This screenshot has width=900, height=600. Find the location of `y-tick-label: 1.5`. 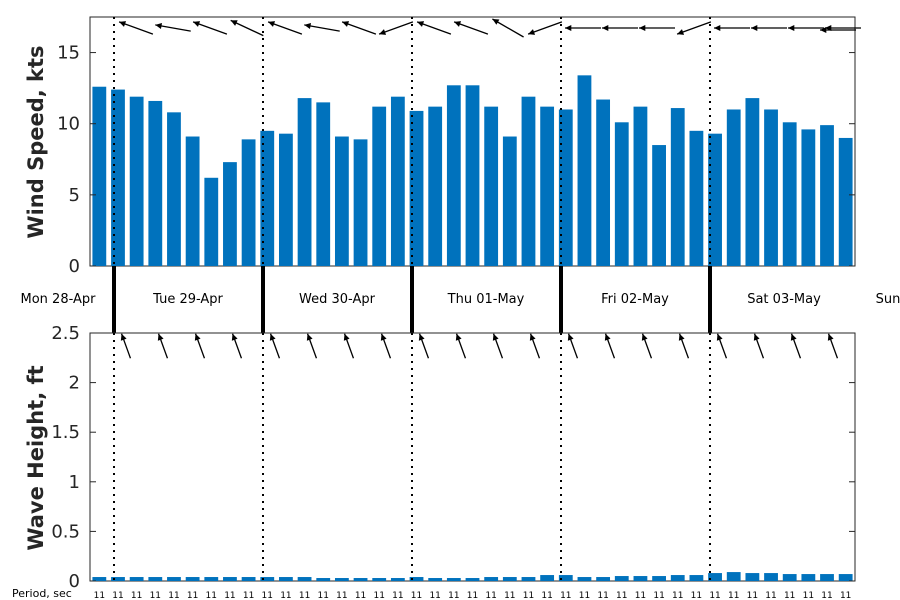

y-tick-label: 1.5 is located at coordinates (65, 432).